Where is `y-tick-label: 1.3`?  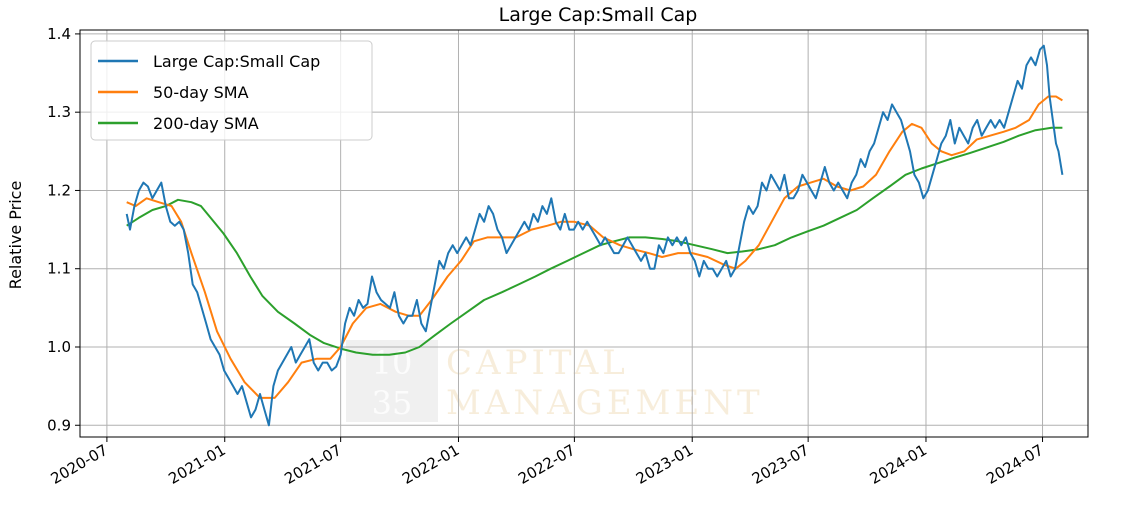 y-tick-label: 1.3 is located at coordinates (59, 112).